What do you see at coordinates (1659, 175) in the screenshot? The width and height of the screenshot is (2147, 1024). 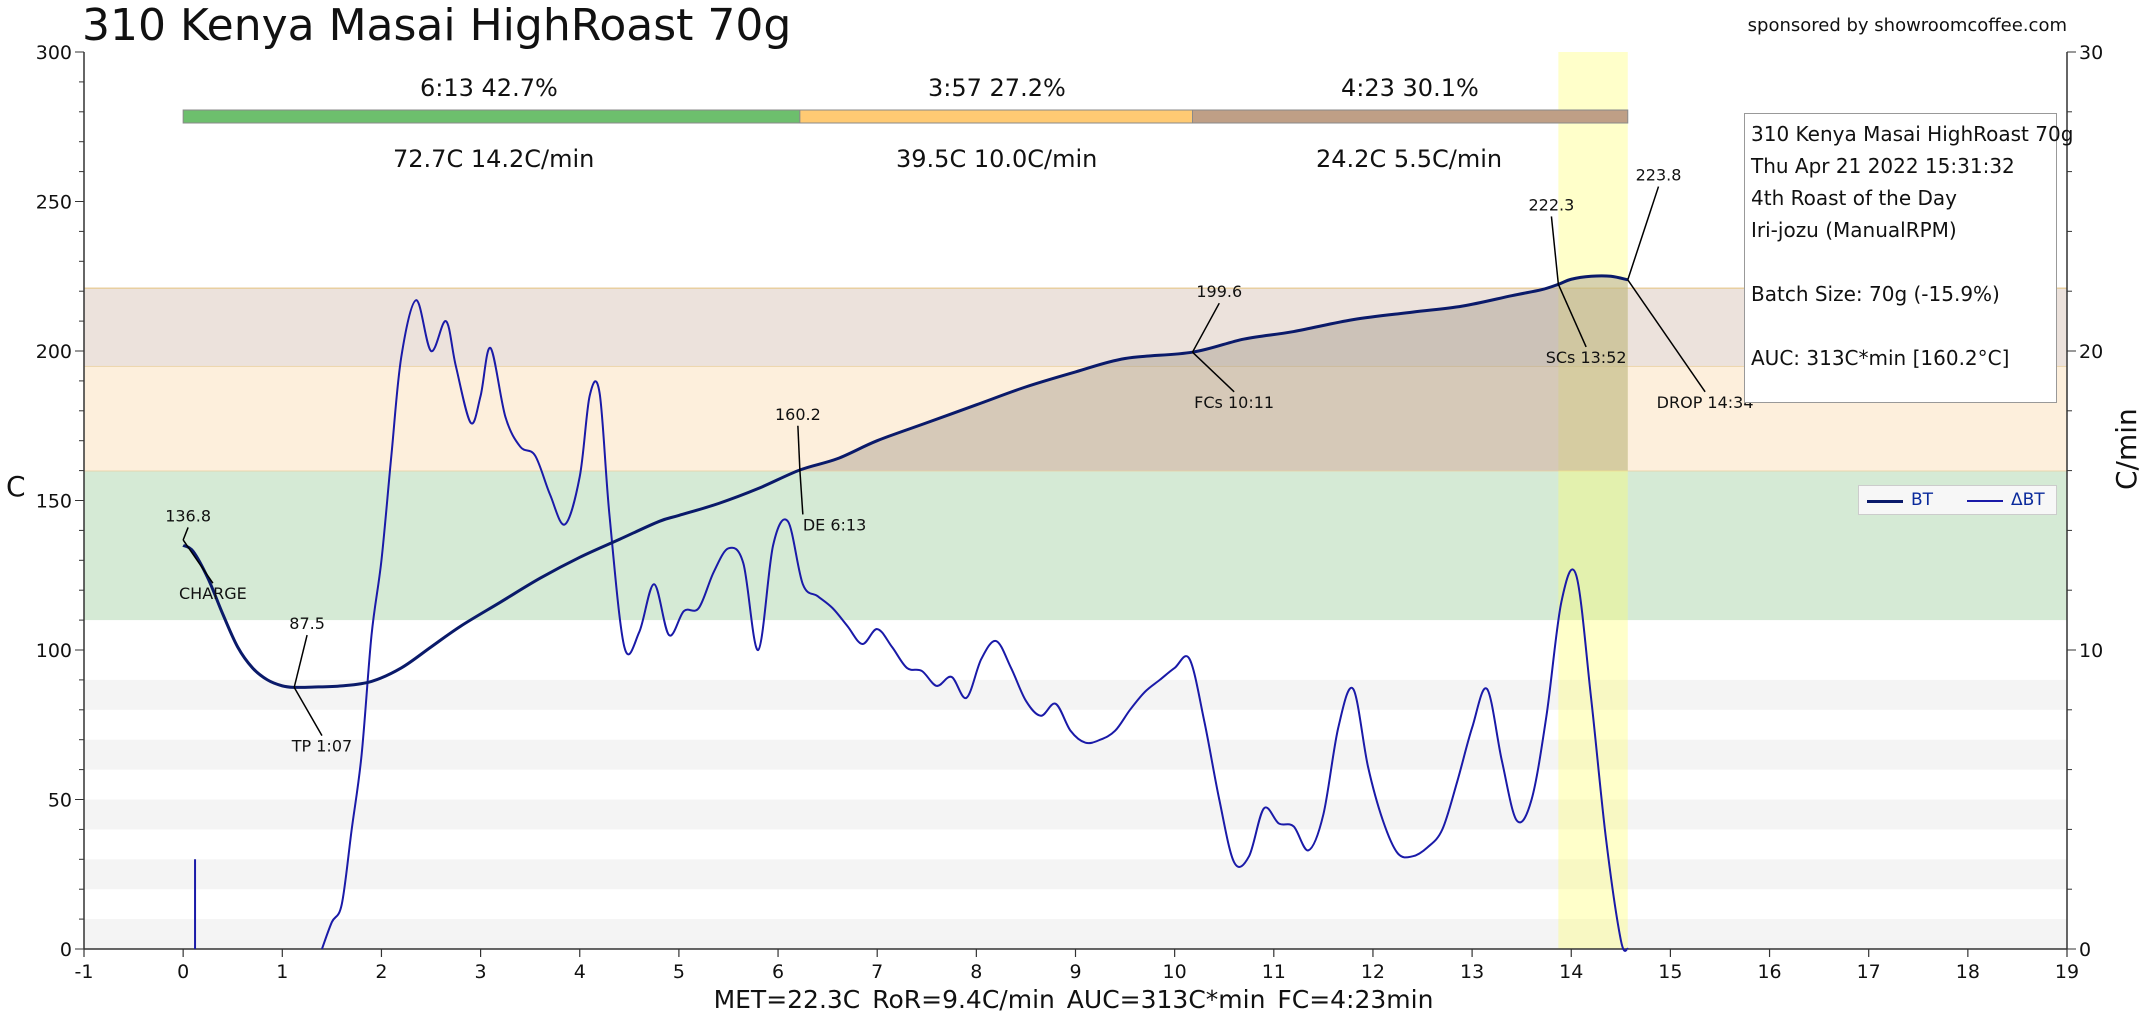 I see `event-value-label: 223.8` at bounding box center [1659, 175].